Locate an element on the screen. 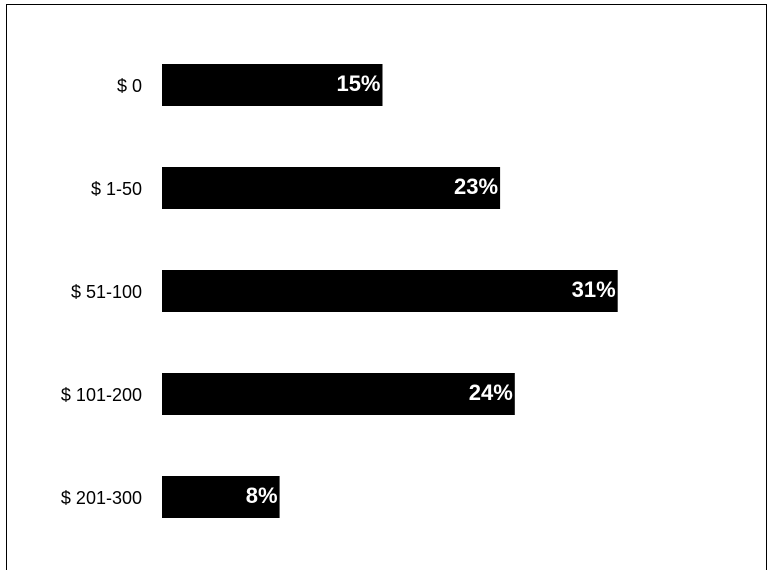 This screenshot has height=573, width=773. value-label: 8% is located at coordinates (262, 495).